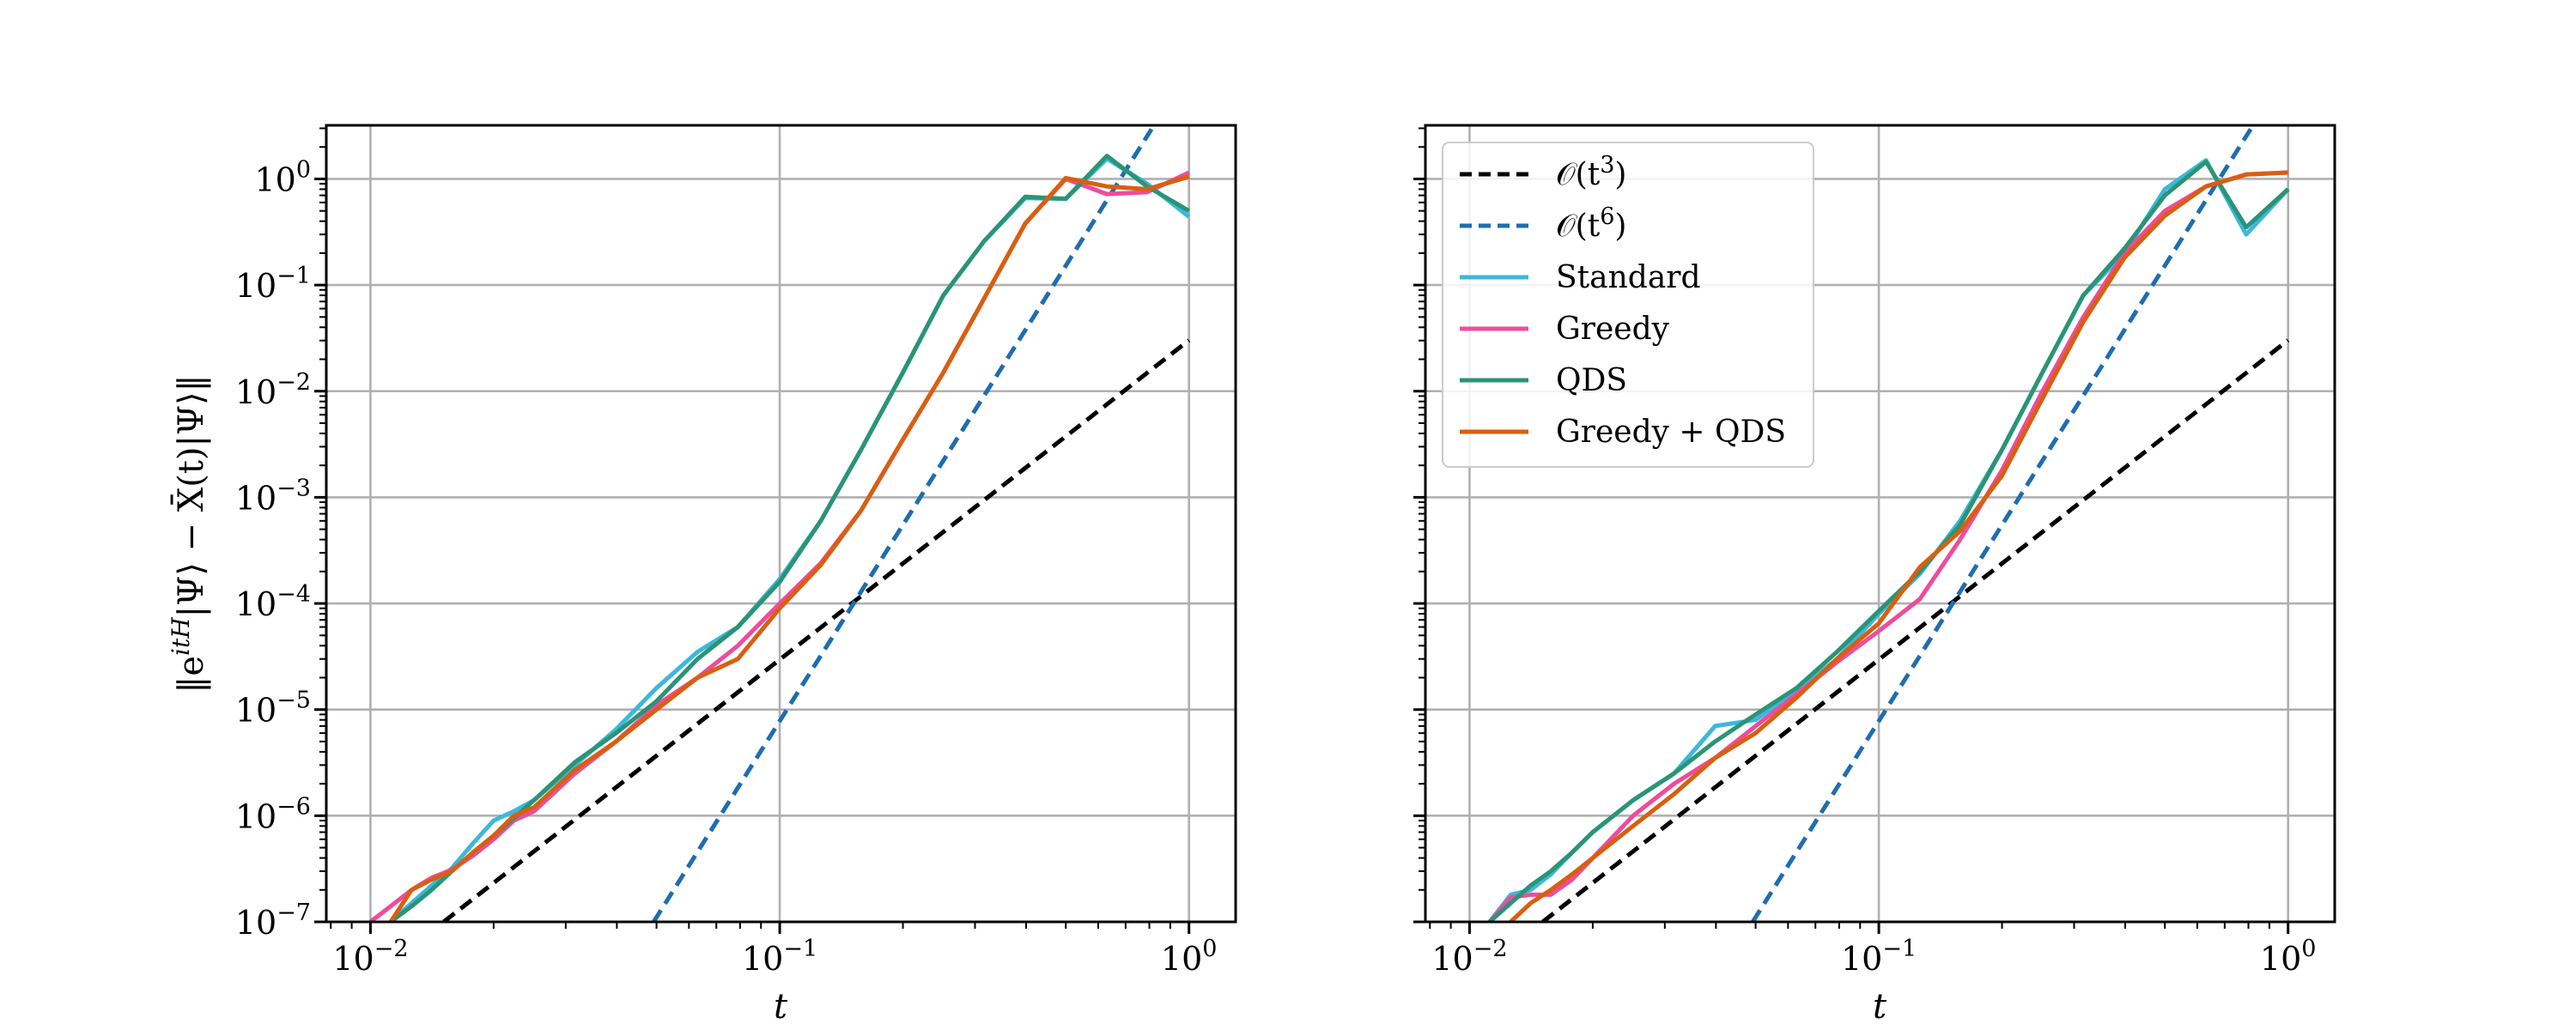 Image resolution: width=2576 pixels, height=1030 pixels. I want to click on left-ytick-base-8: 10, so click(274, 179).